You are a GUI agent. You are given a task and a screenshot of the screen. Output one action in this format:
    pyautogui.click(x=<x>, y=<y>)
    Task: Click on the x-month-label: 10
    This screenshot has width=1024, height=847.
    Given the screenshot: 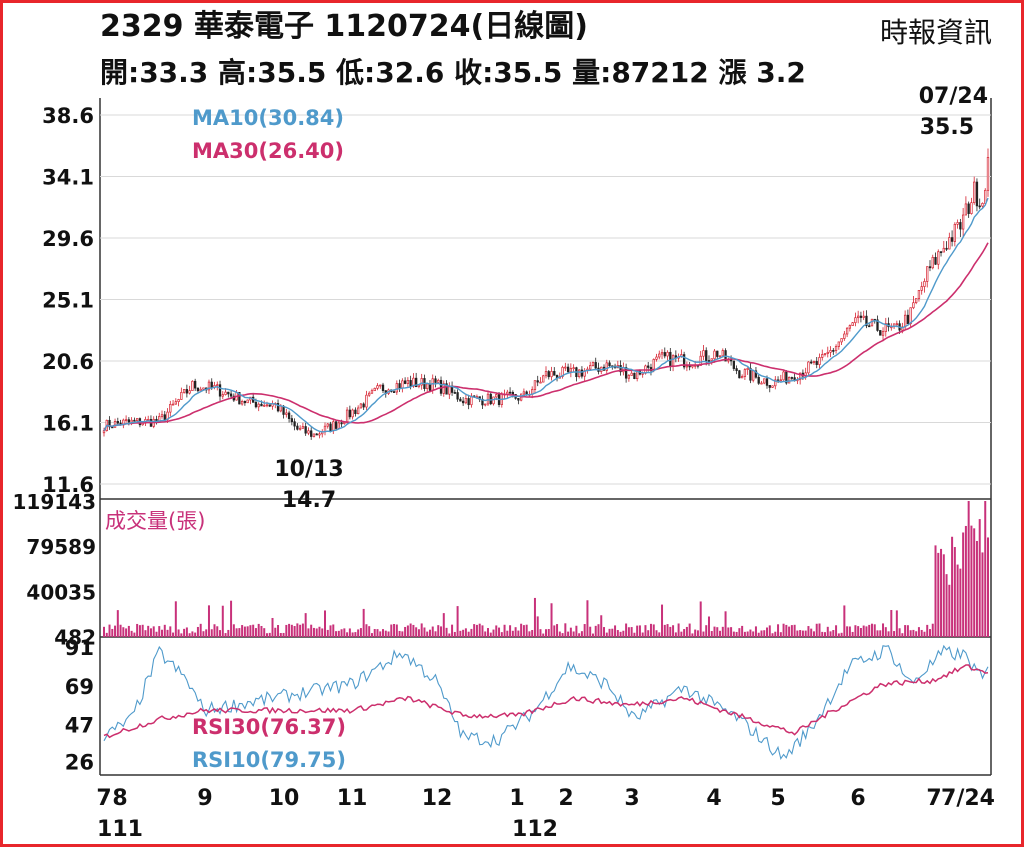 What is the action you would take?
    pyautogui.click(x=284, y=798)
    